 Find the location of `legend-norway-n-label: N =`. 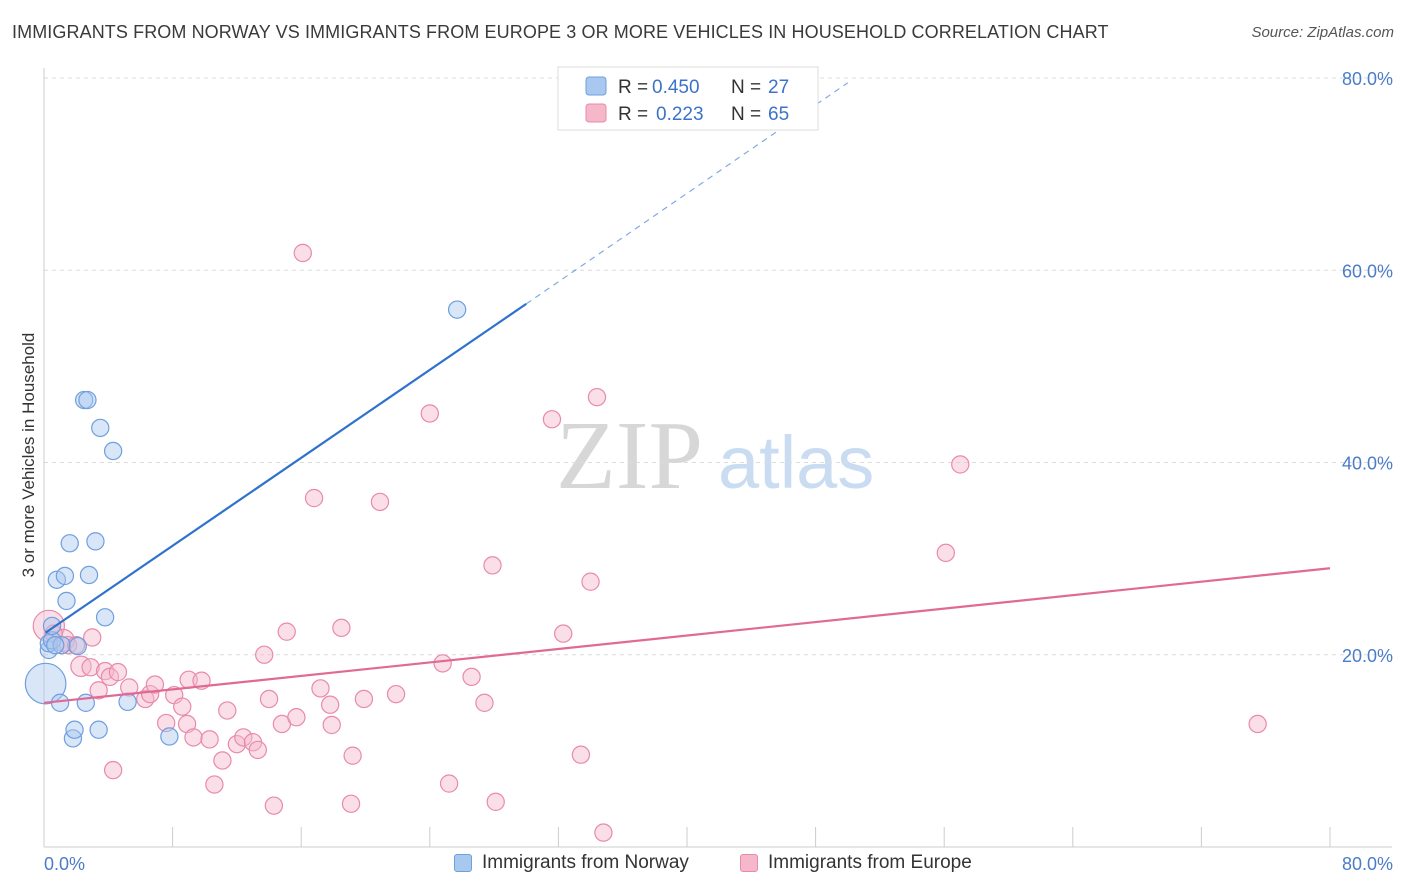

legend-norway-n-label: N = is located at coordinates (746, 87).